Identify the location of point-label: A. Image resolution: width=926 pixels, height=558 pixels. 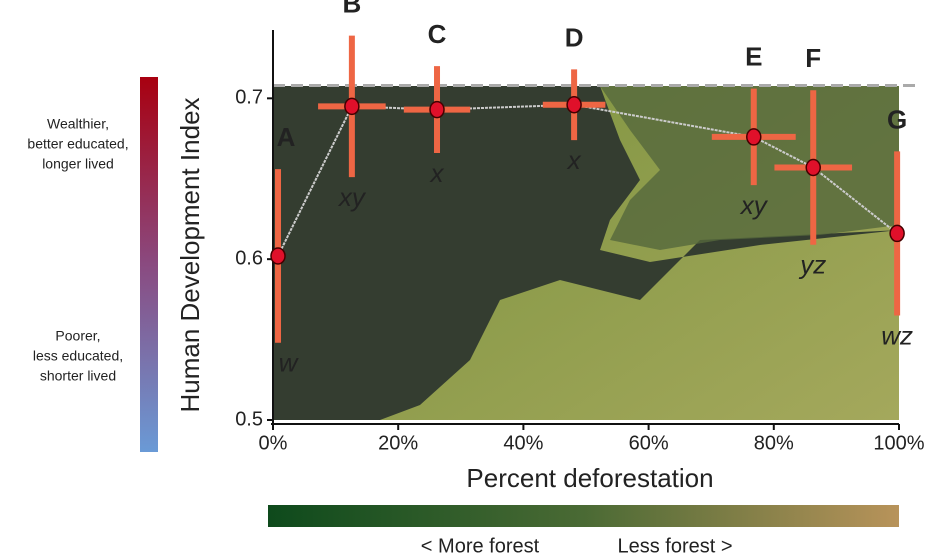
(286, 137).